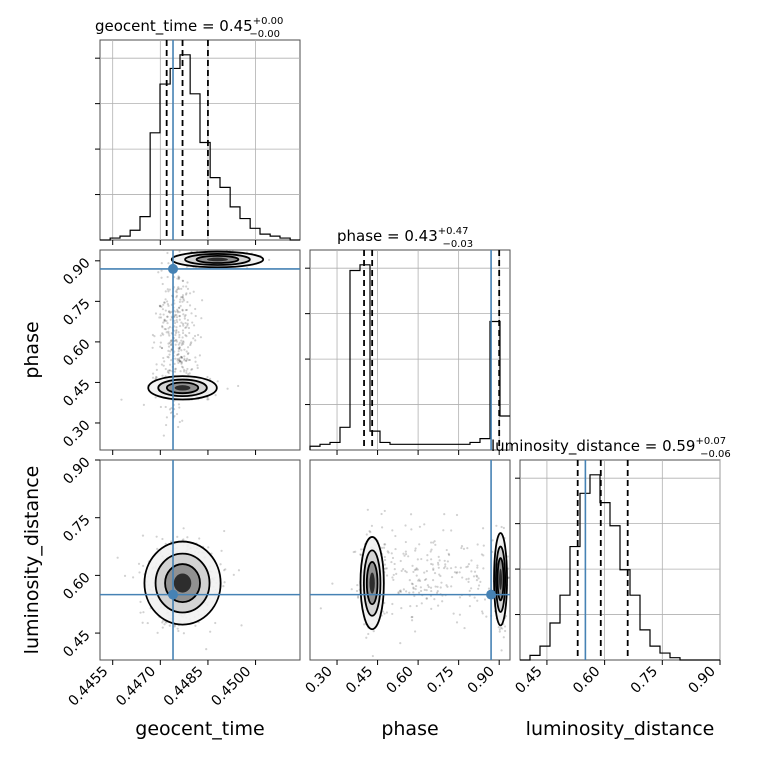 The image size is (760, 760). I want to click on x-tick-label: 0.90, so click(701, 680).